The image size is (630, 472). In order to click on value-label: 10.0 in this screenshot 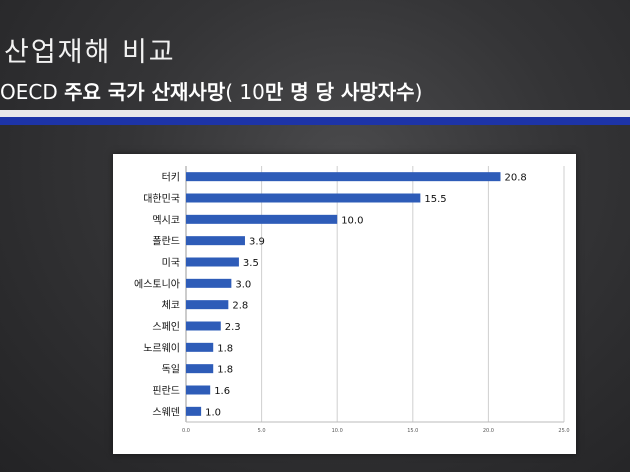, I will do `click(352, 220)`.